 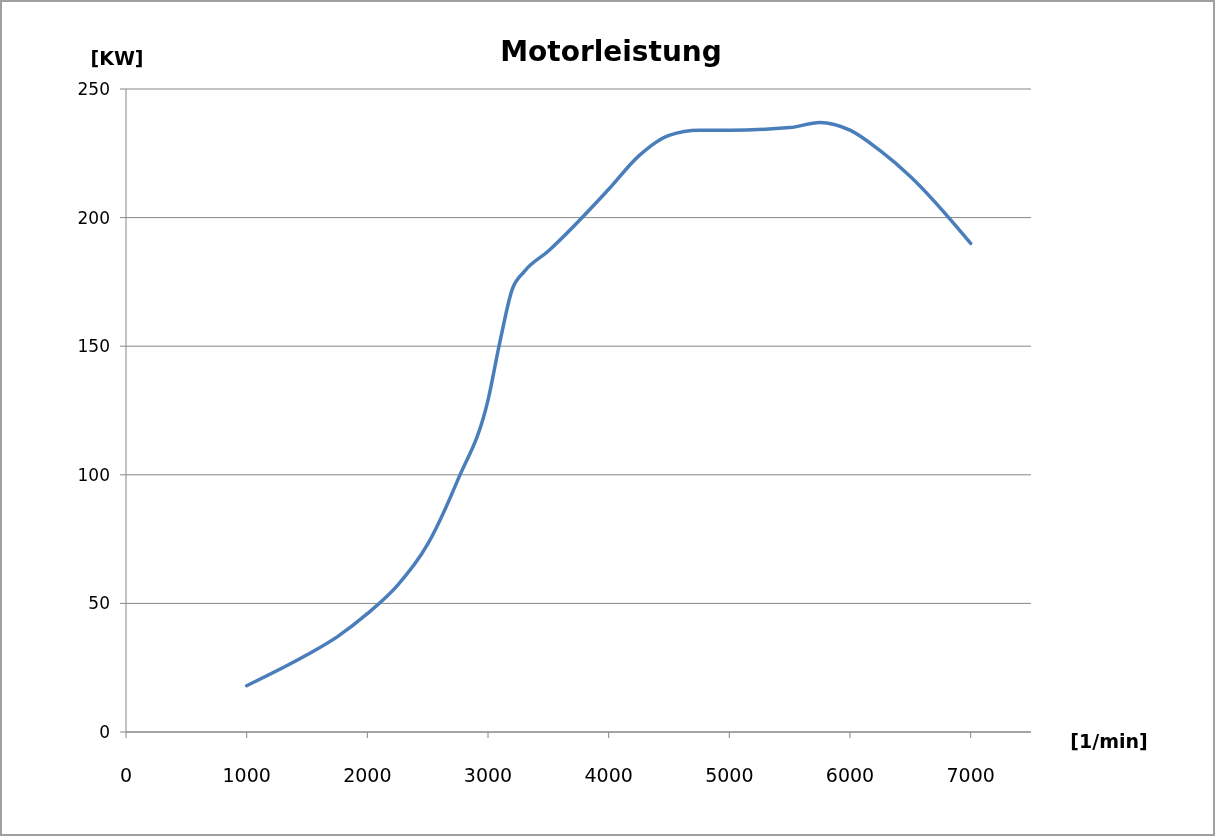 What do you see at coordinates (970, 775) in the screenshot?
I see `x-tick-label: 7000` at bounding box center [970, 775].